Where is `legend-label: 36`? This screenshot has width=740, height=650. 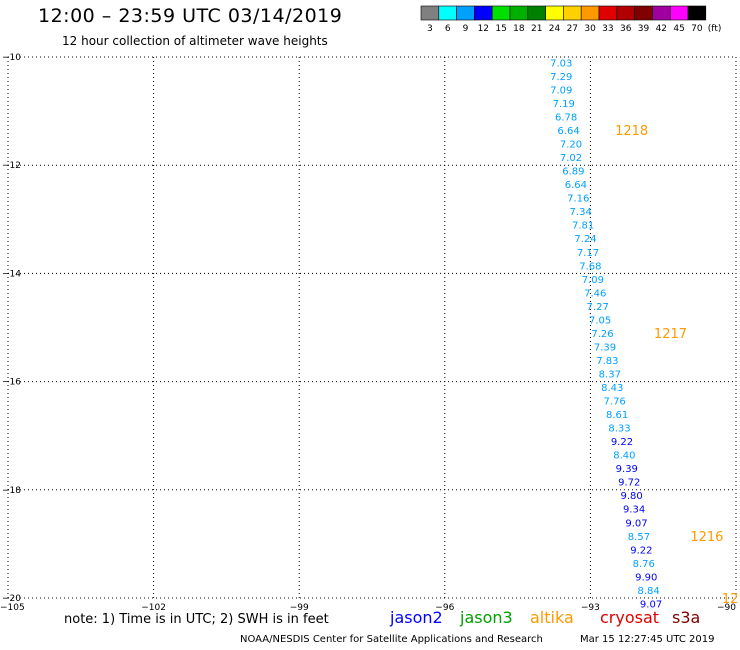
legend-label: 36 is located at coordinates (626, 29).